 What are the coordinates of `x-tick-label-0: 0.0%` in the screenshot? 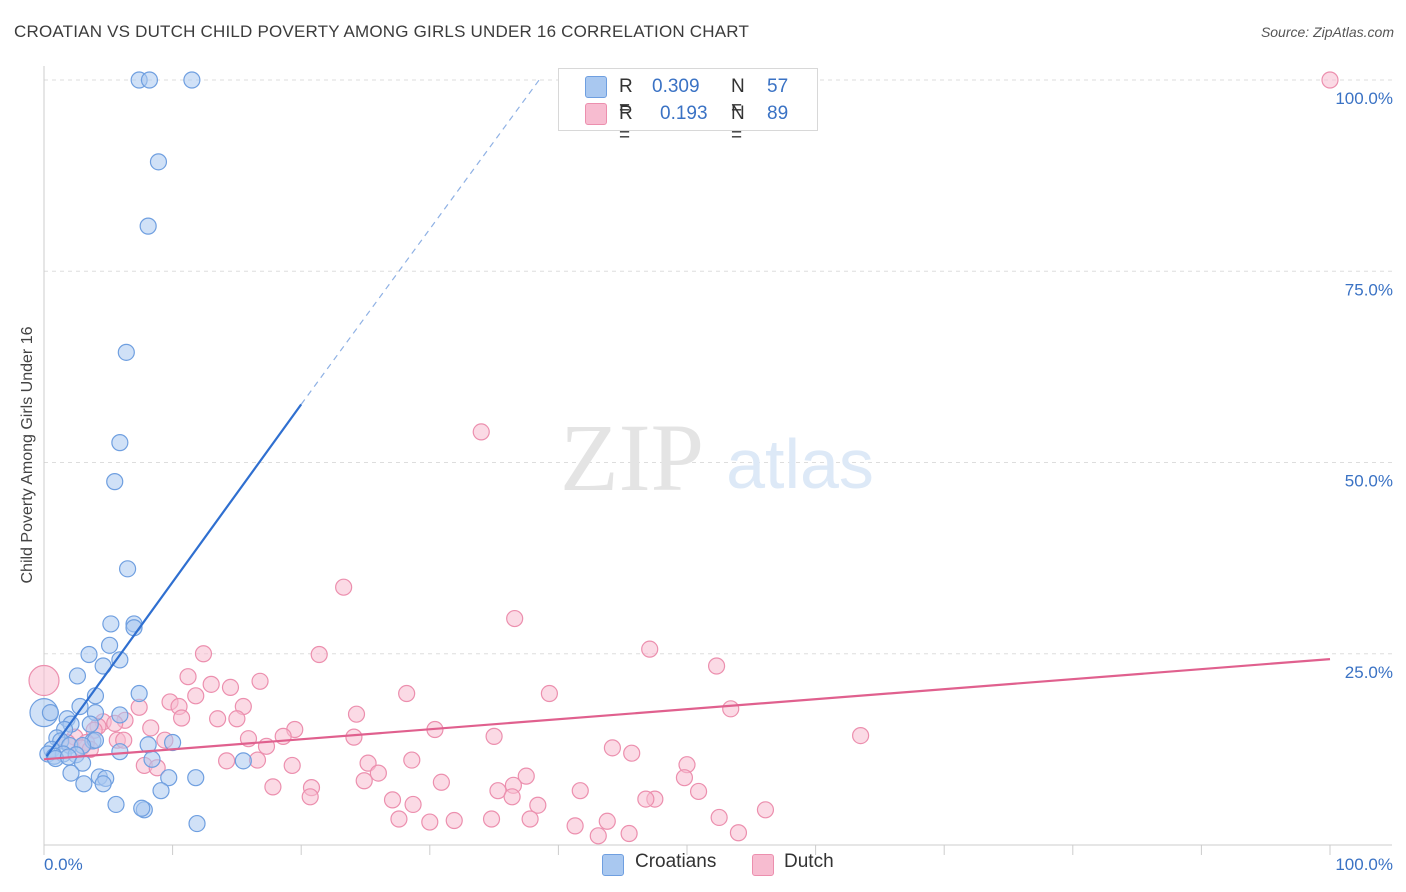 It's located at (63, 864).